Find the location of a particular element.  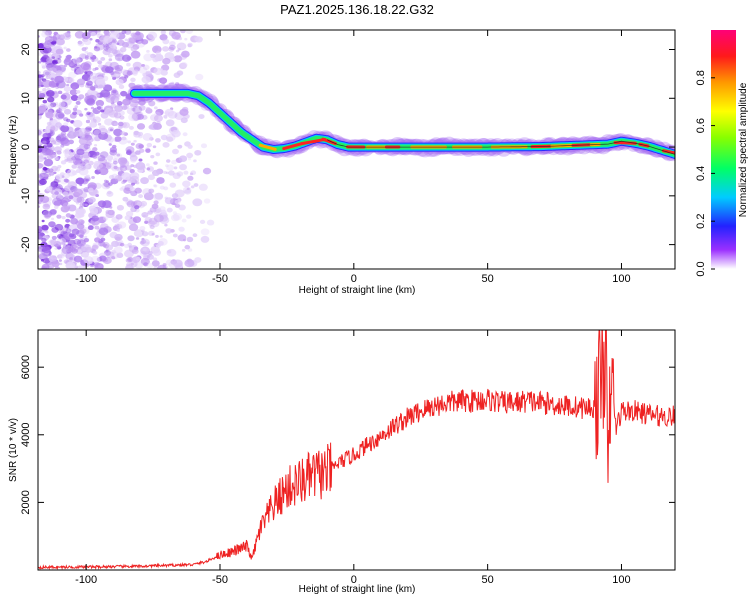

y-tick-label: 0 is located at coordinates (26, 147).